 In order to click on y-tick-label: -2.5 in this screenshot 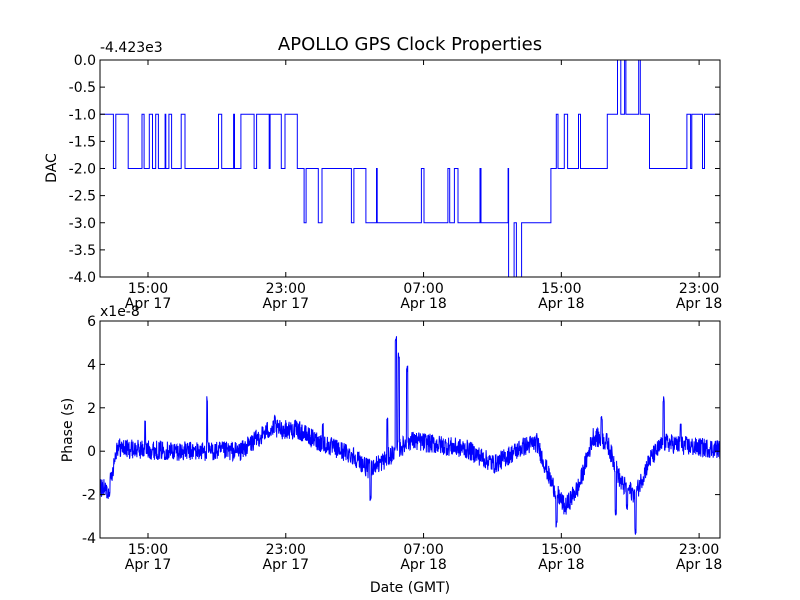, I will do `click(82, 197)`.